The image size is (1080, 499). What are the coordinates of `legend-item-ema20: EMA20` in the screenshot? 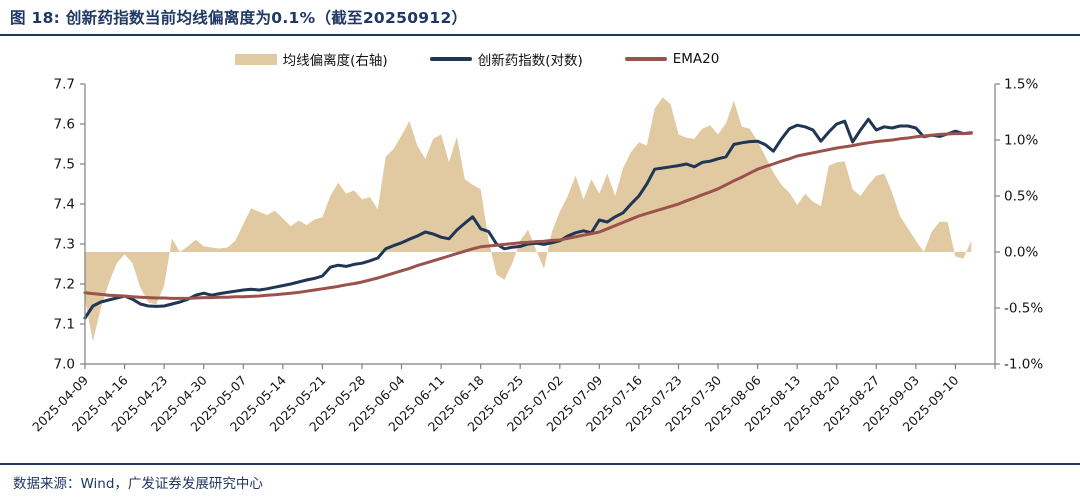 It's located at (672, 59).